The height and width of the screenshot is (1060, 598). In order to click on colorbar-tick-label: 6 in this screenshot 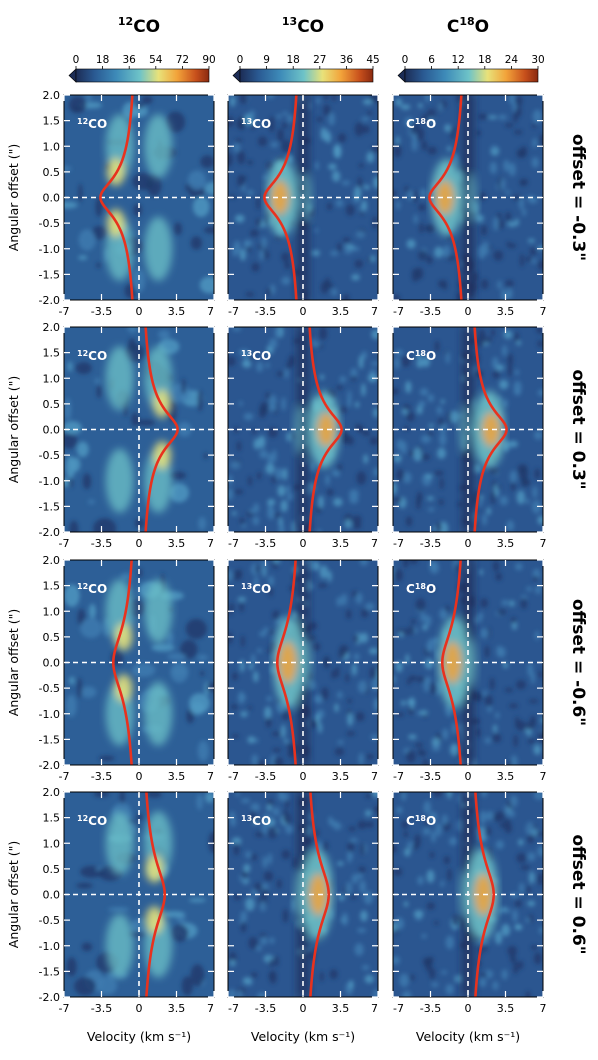, I will do `click(431, 60)`.